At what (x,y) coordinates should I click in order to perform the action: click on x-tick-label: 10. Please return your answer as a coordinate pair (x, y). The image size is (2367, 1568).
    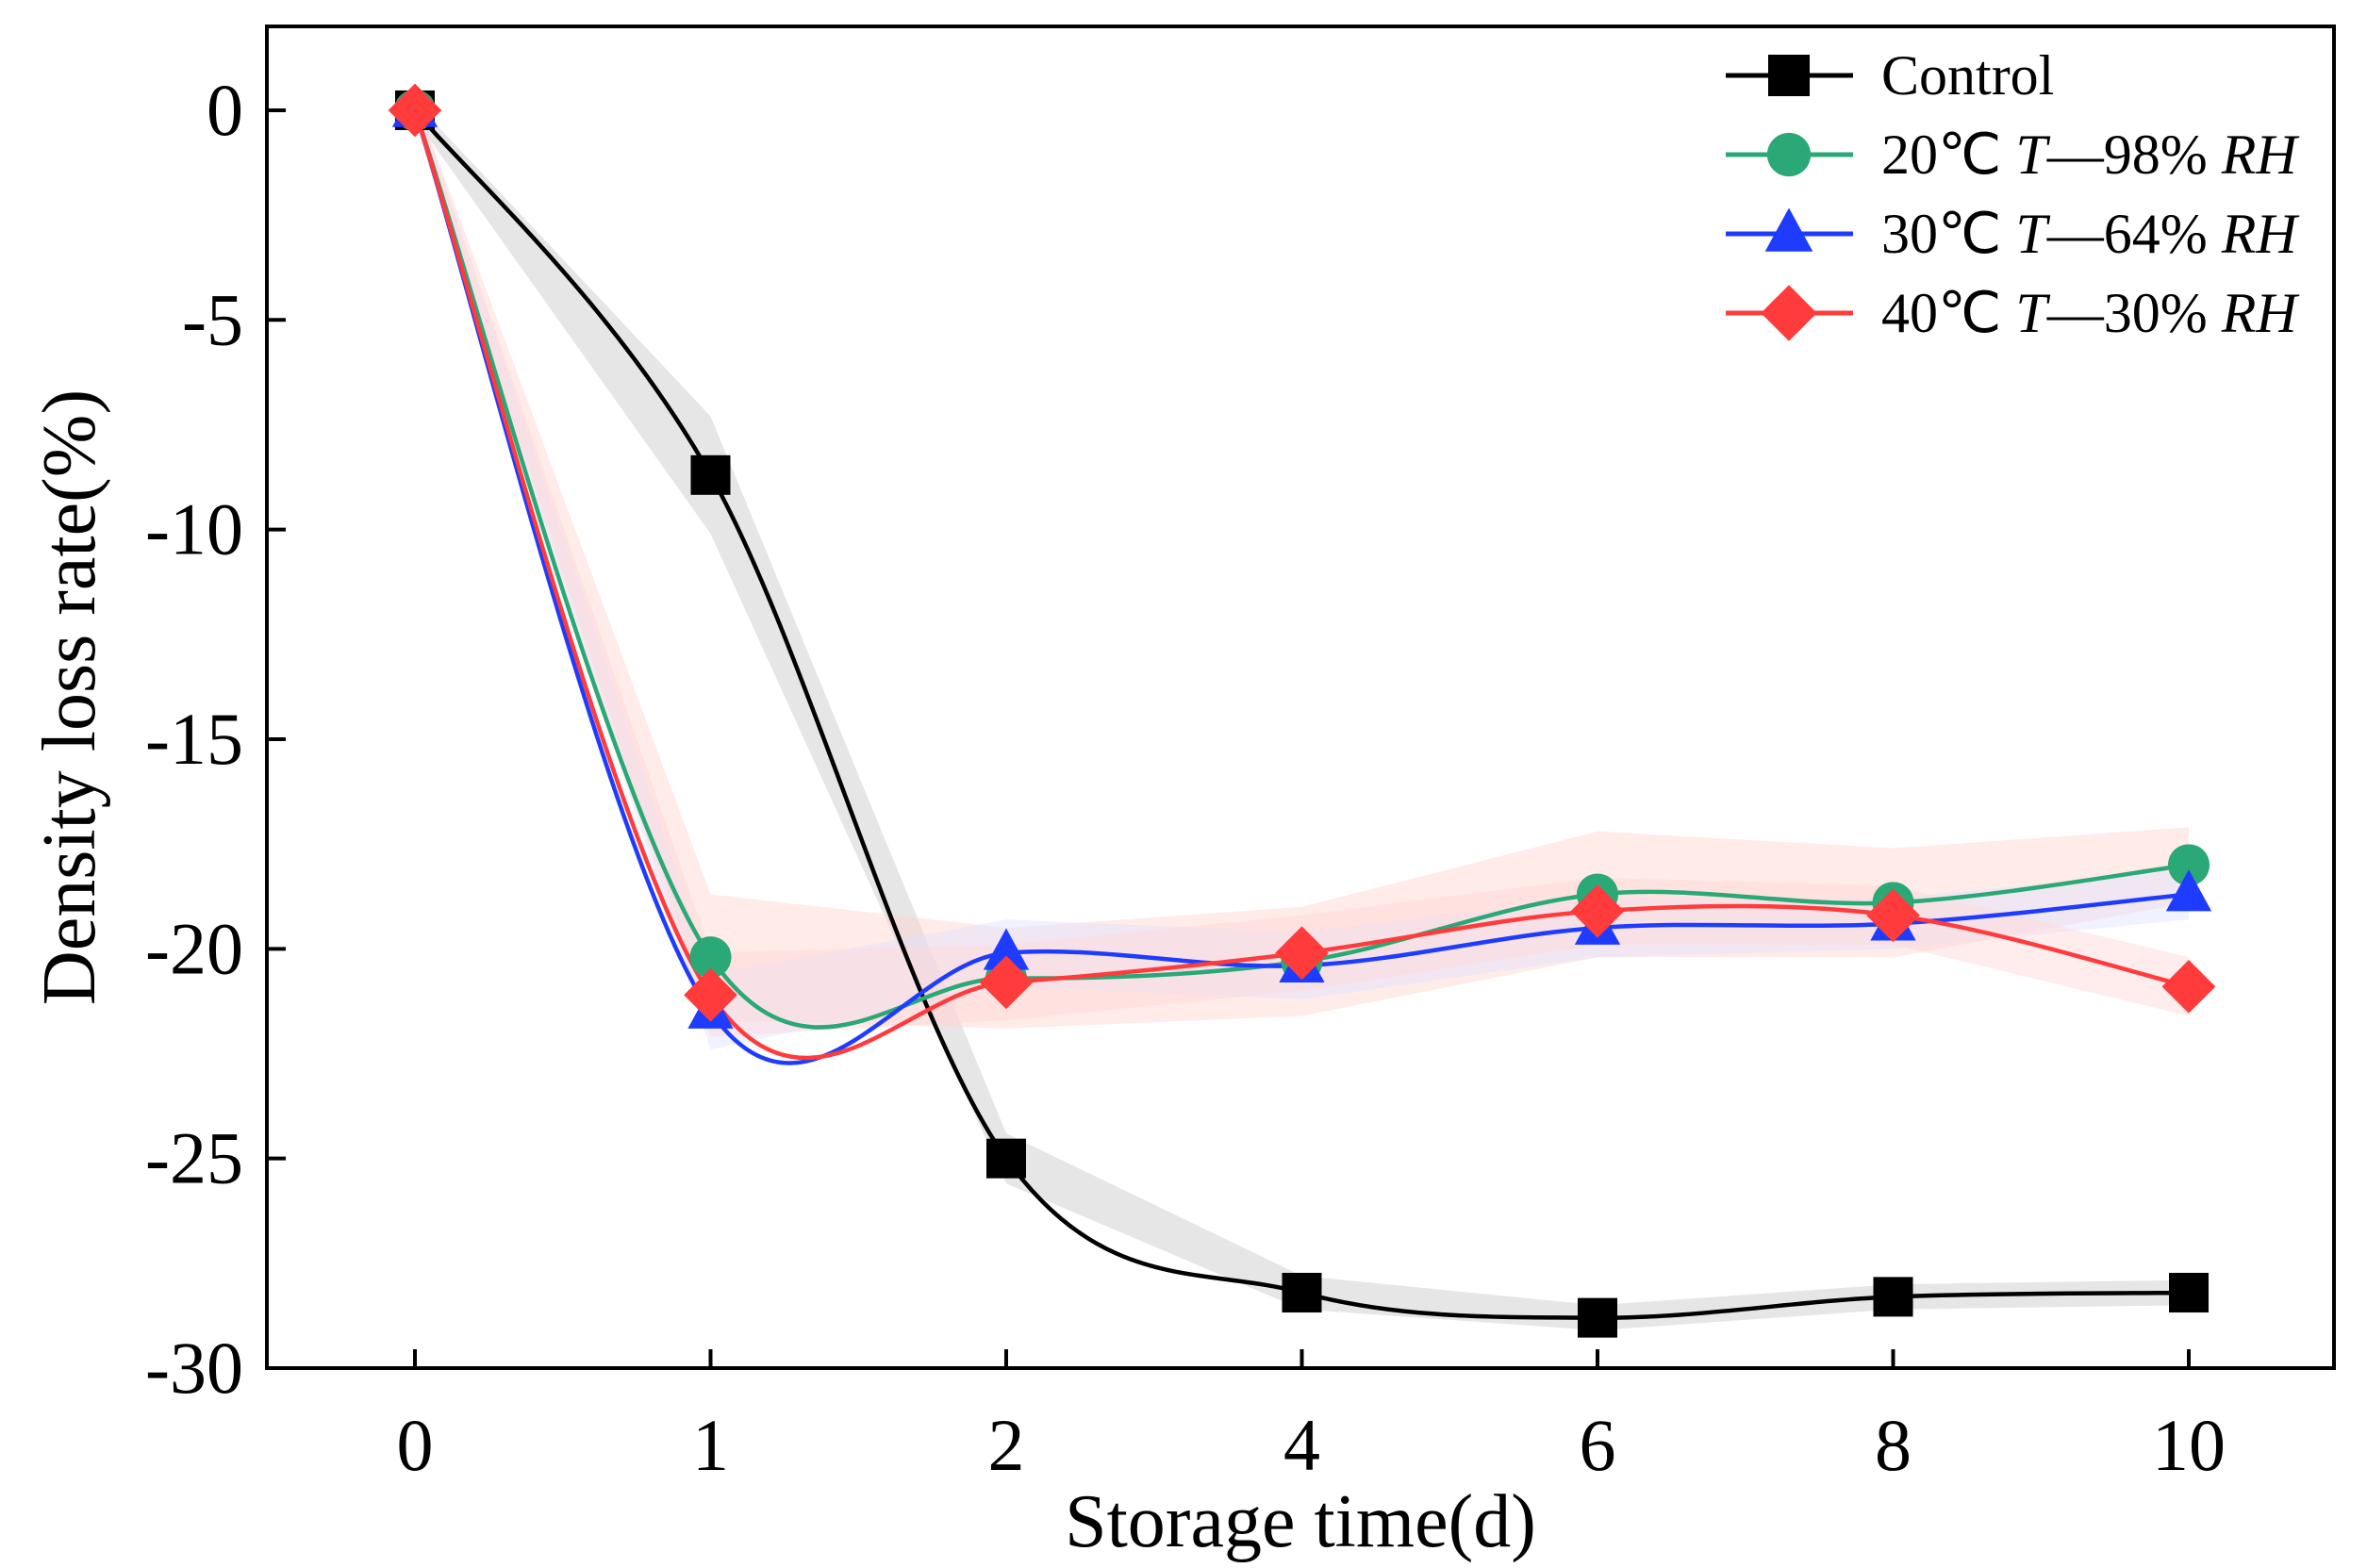
    Looking at the image, I should click on (2189, 1445).